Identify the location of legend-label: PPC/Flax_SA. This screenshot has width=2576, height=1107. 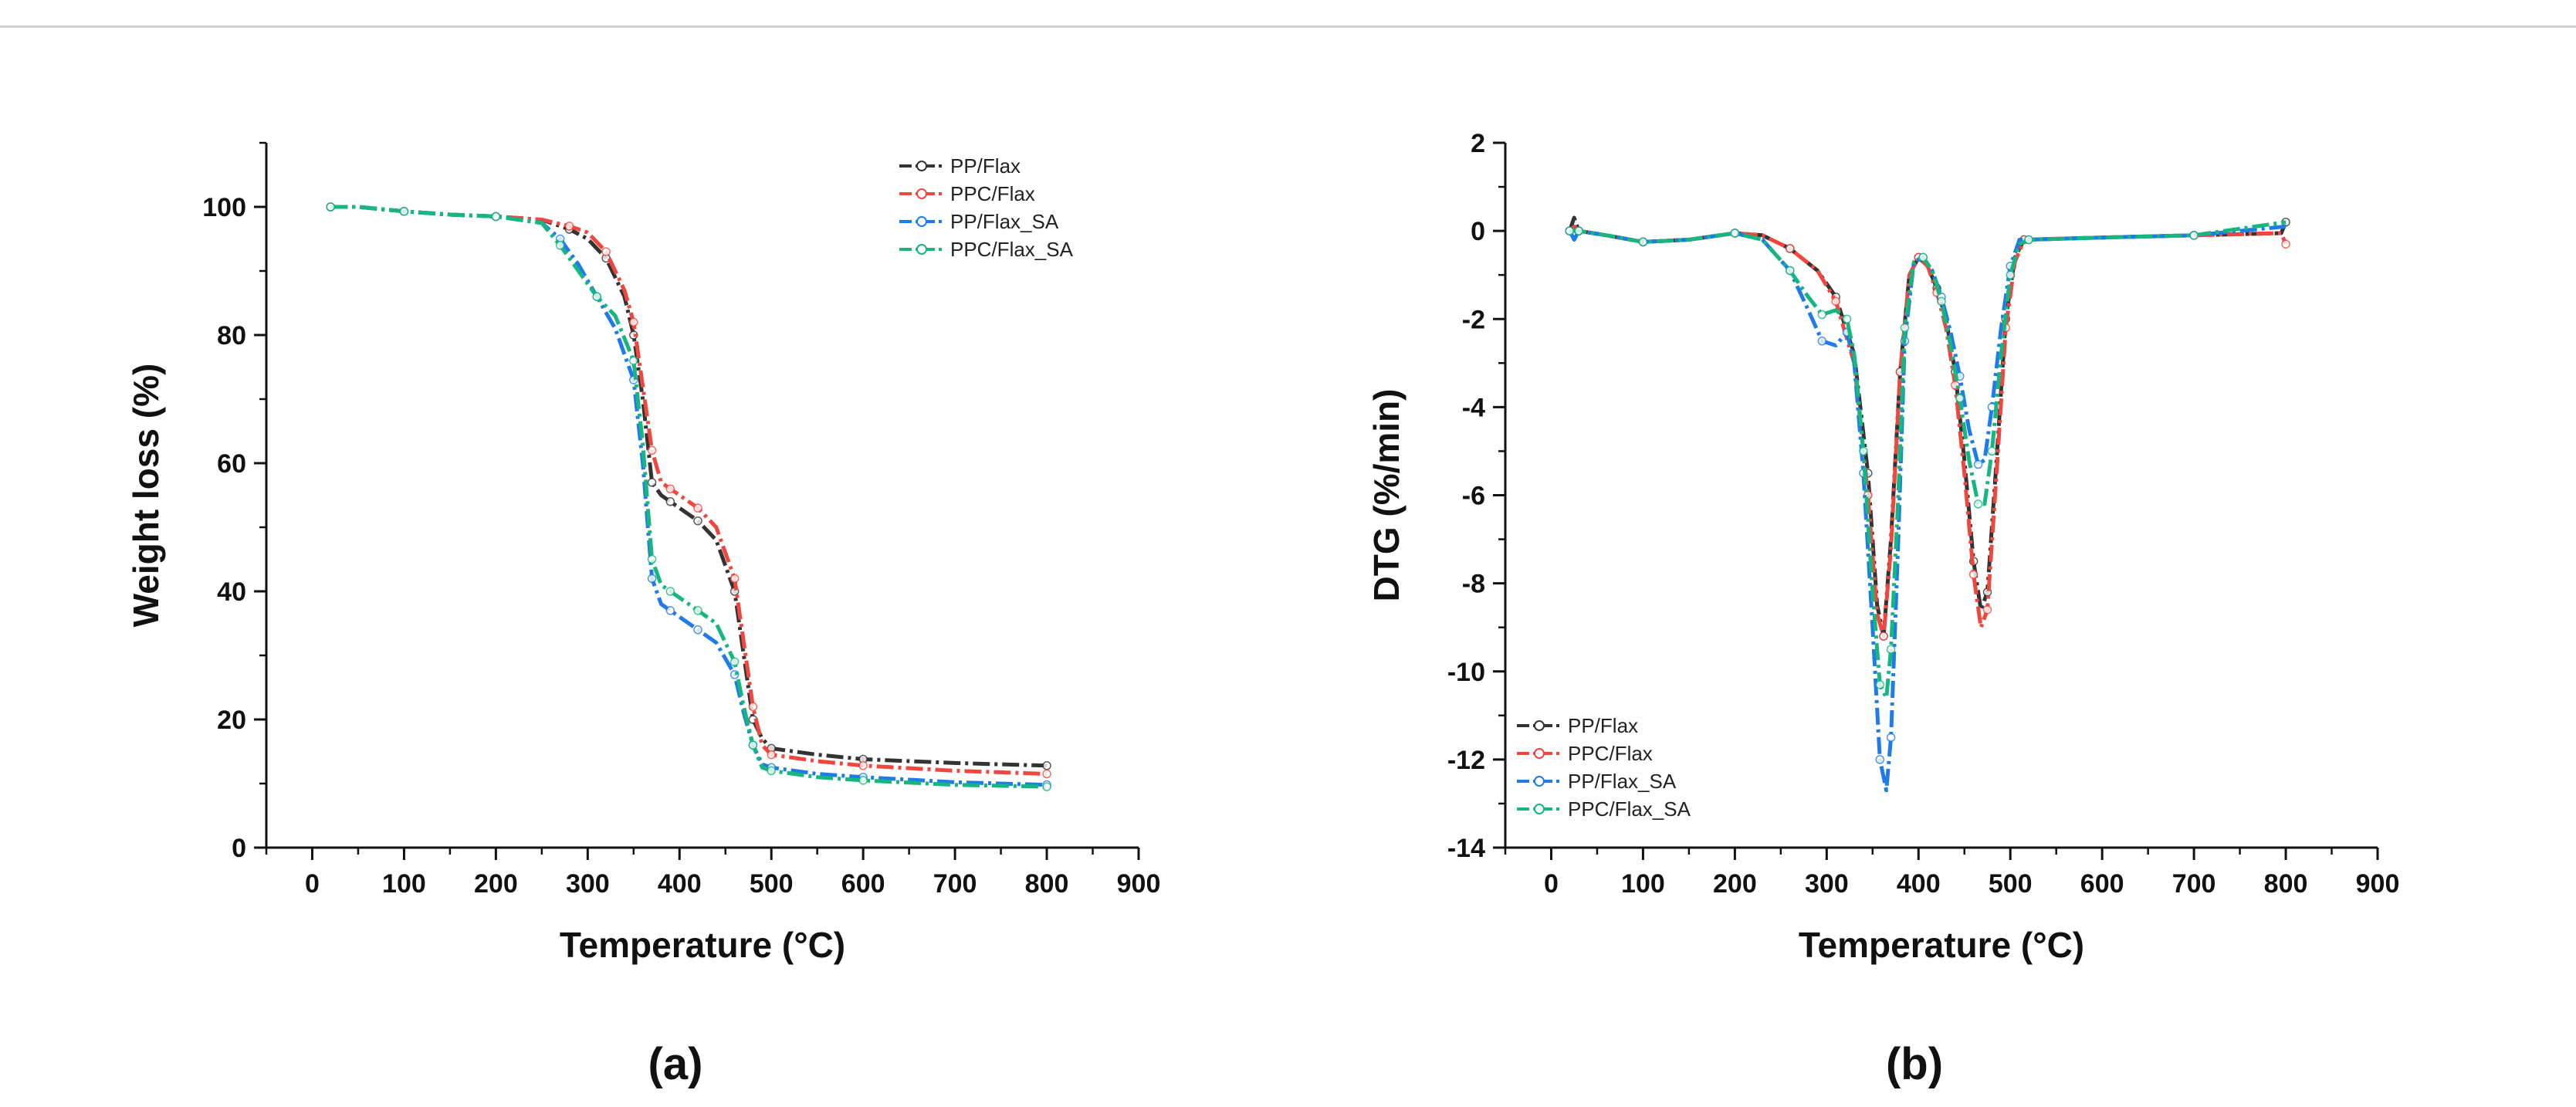
(1012, 249).